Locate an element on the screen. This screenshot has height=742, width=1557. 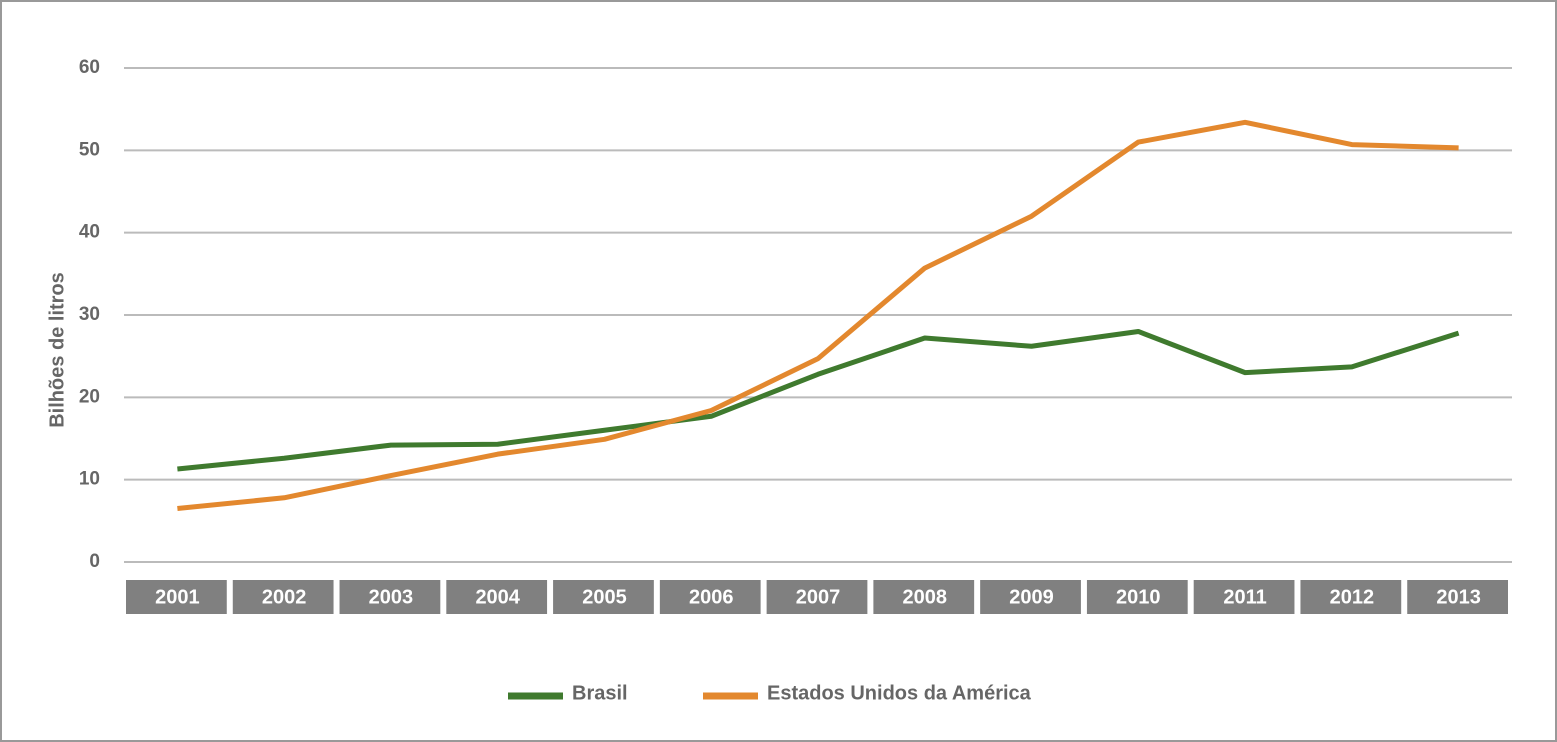
x-tick-label: 2003 is located at coordinates (391, 597).